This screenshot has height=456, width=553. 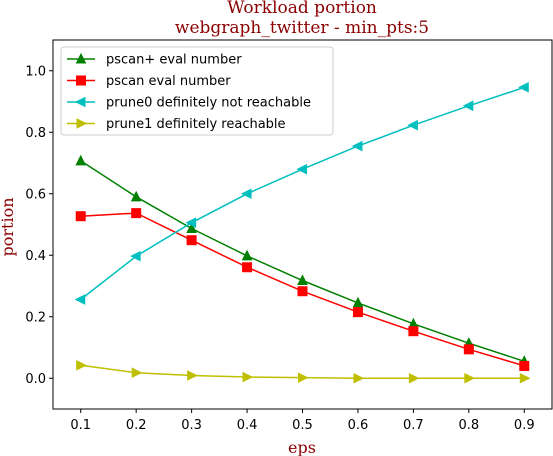 What do you see at coordinates (35, 133) in the screenshot?
I see `y-tick-label: 0.8` at bounding box center [35, 133].